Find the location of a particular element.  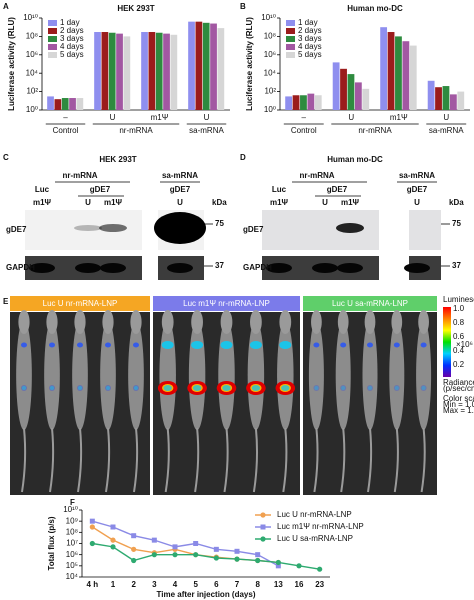

y-tick-label: 10⁸ is located at coordinates (72, 531).